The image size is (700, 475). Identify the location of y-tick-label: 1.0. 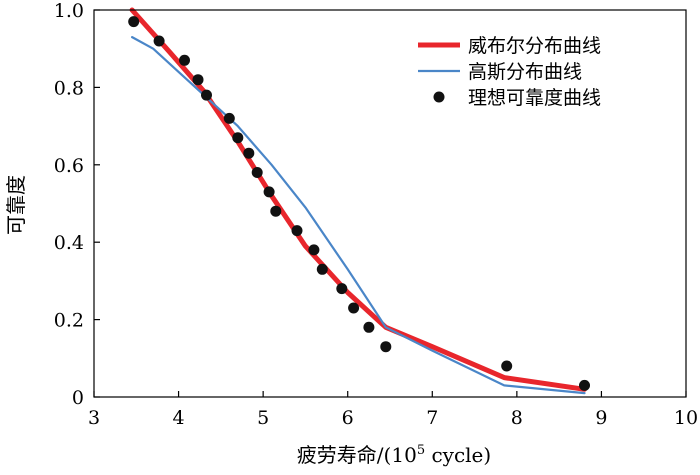
(69, 11).